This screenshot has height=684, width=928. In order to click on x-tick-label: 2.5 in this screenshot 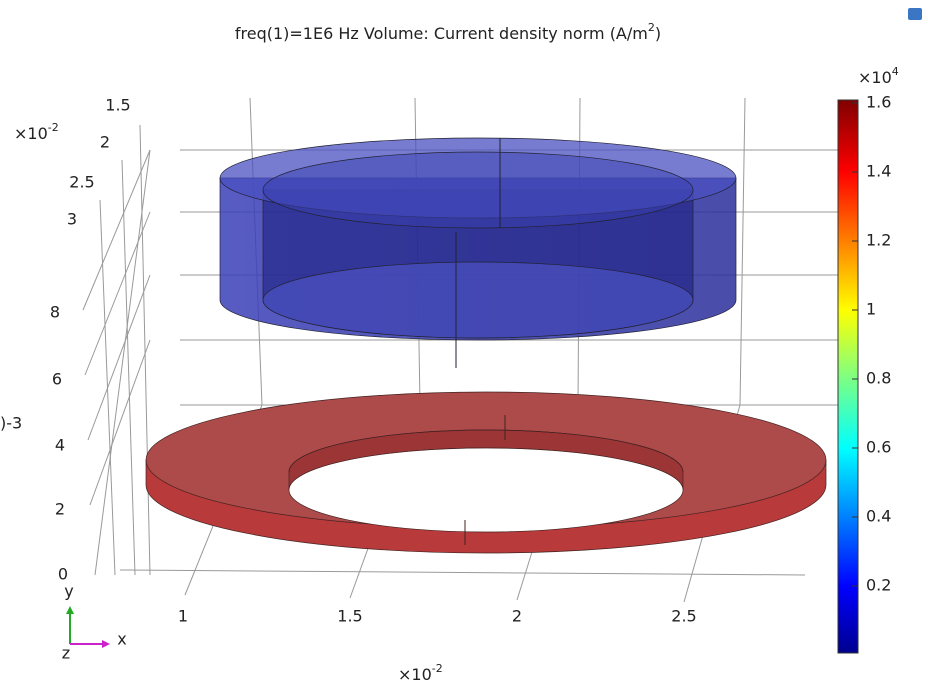, I will do `click(683, 616)`.